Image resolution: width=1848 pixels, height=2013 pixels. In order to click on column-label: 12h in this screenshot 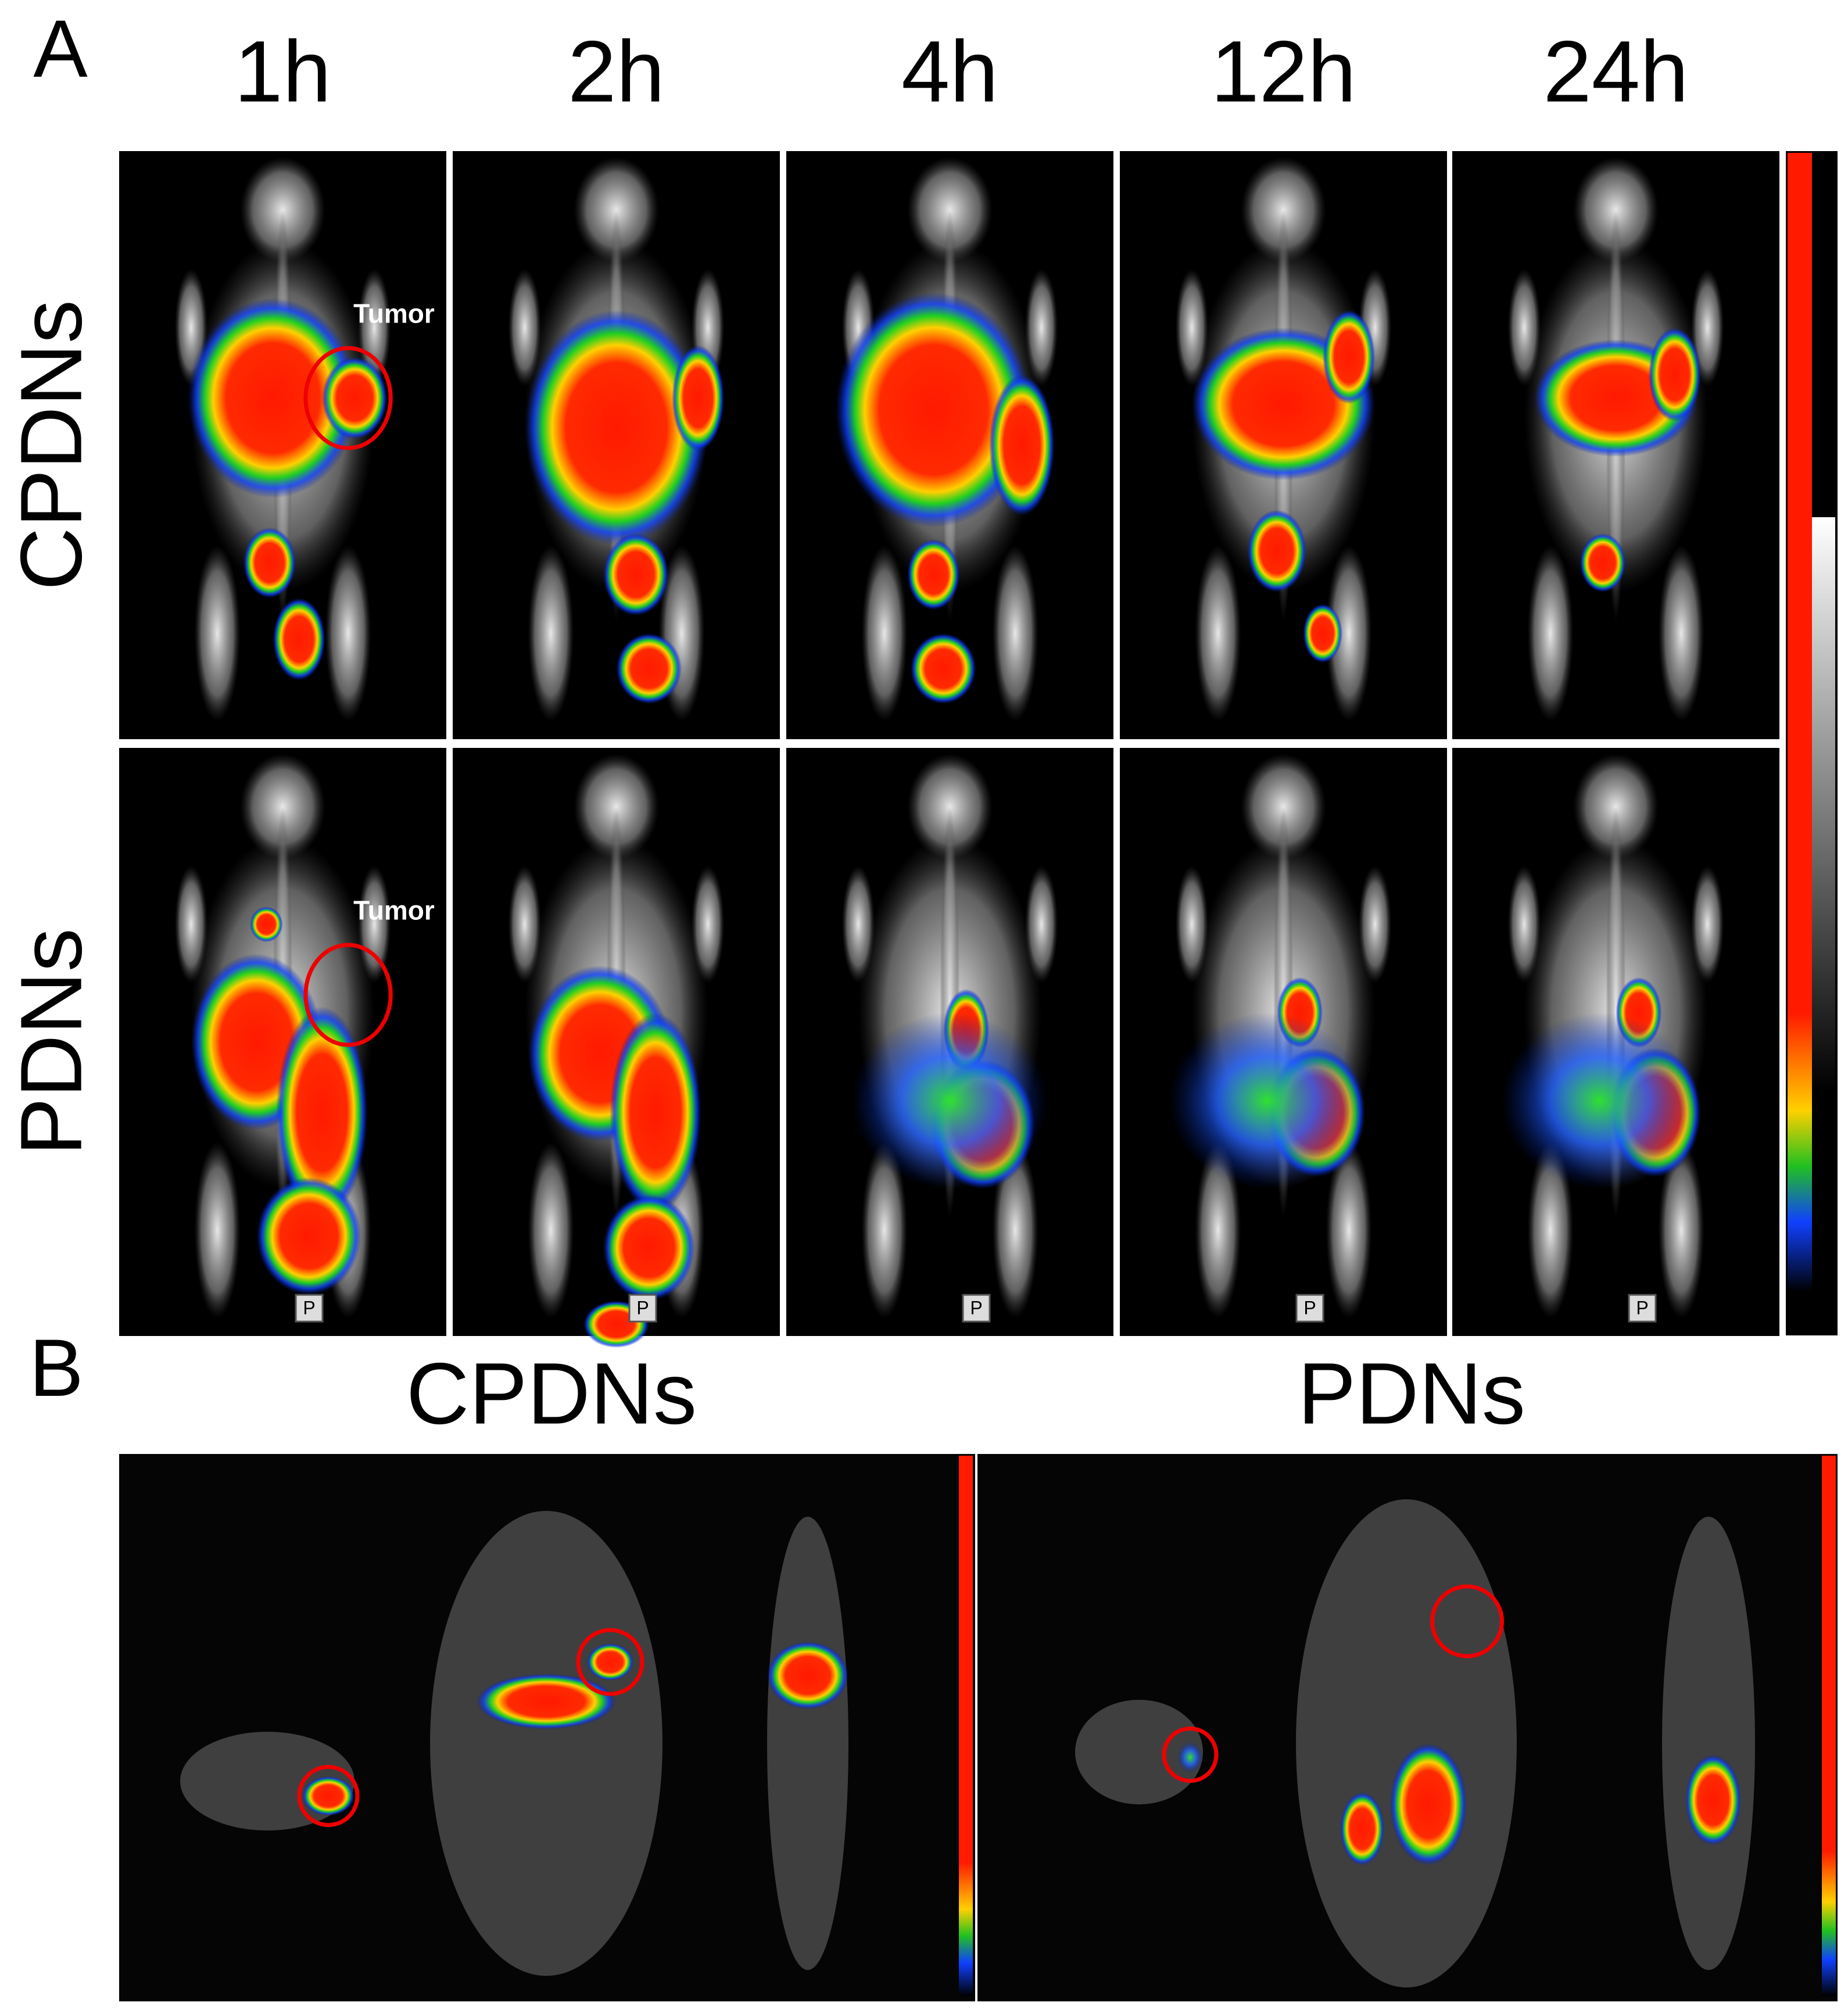, I will do `click(1283, 71)`.